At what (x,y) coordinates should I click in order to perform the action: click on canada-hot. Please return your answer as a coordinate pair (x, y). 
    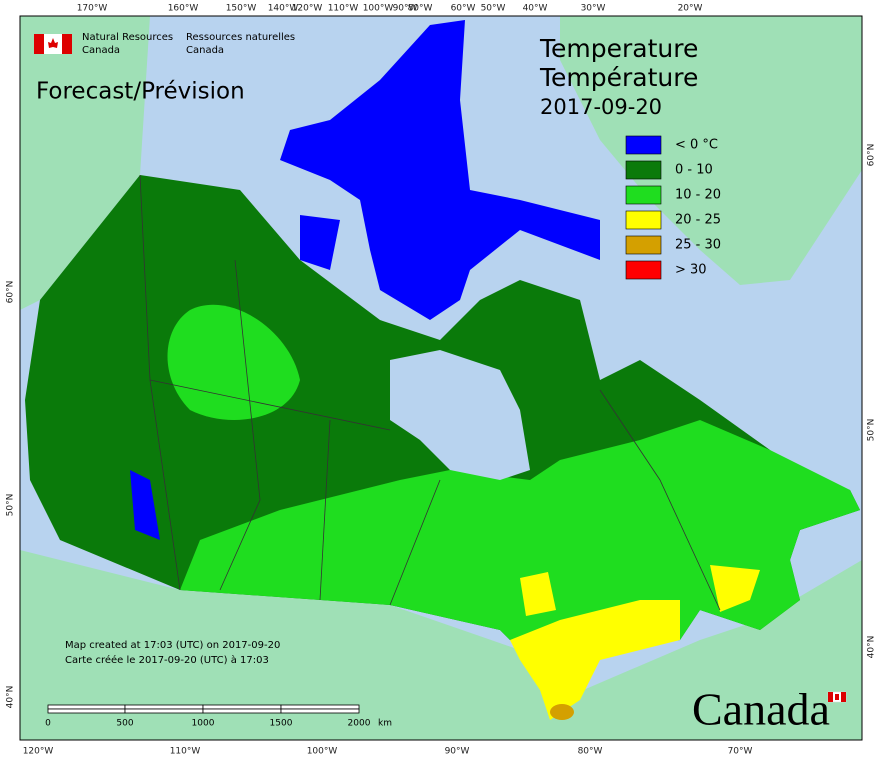
    Looking at the image, I should click on (562, 712).